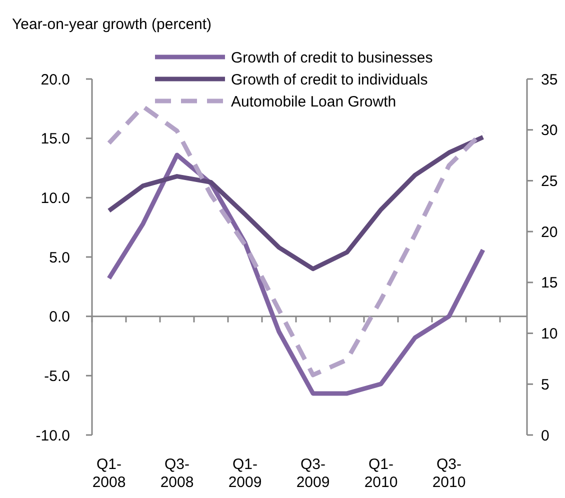 The height and width of the screenshot is (498, 565). What do you see at coordinates (329, 79) in the screenshot?
I see `legend-label: Growth of credit to individuals` at bounding box center [329, 79].